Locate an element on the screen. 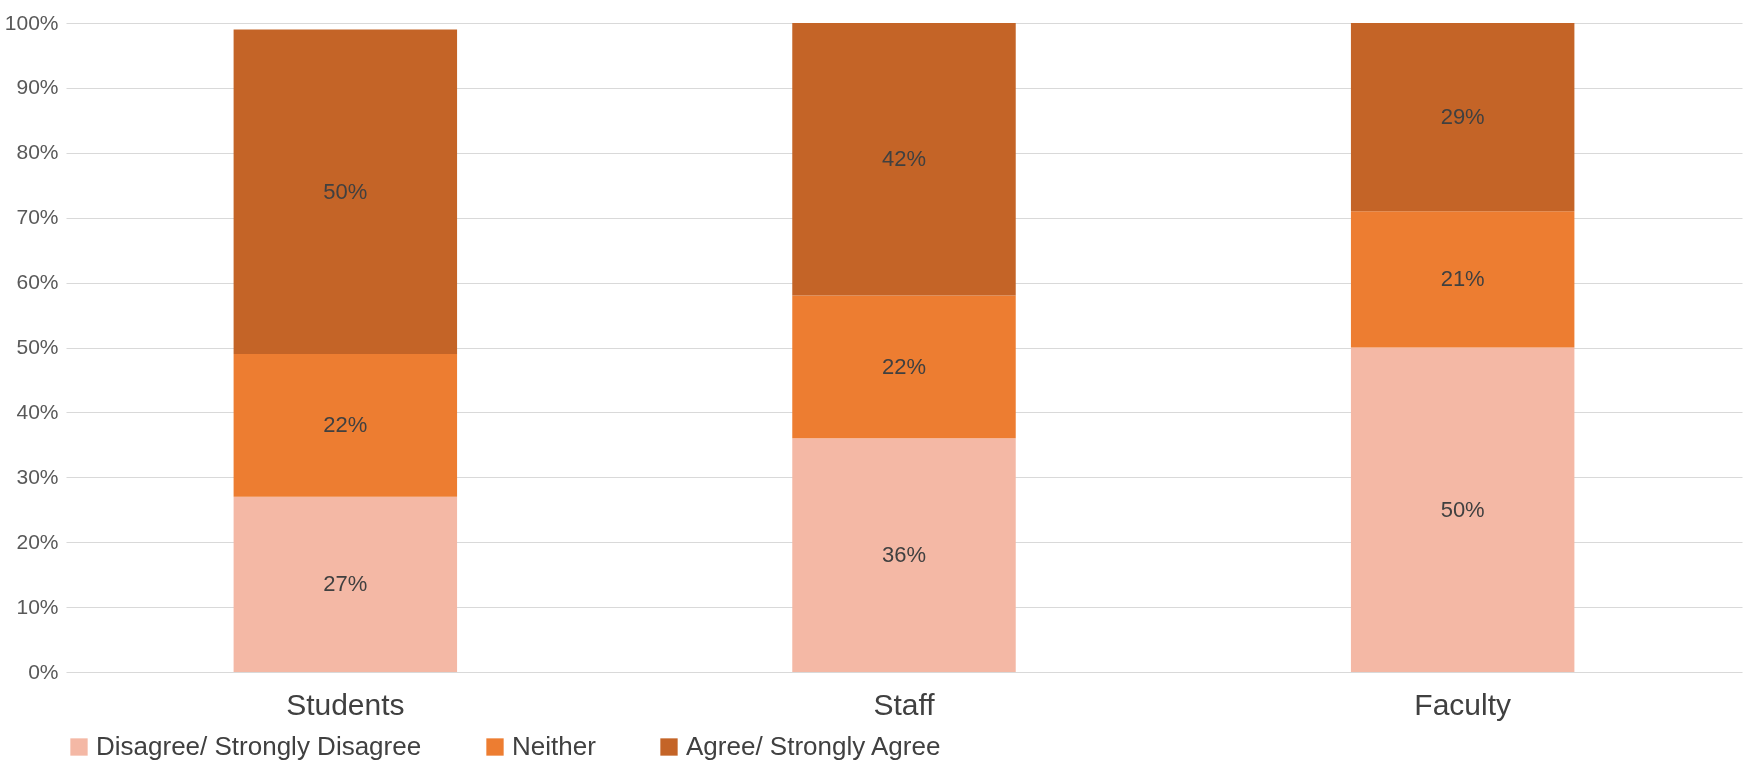  y-tick-label: 10% is located at coordinates (37, 606).